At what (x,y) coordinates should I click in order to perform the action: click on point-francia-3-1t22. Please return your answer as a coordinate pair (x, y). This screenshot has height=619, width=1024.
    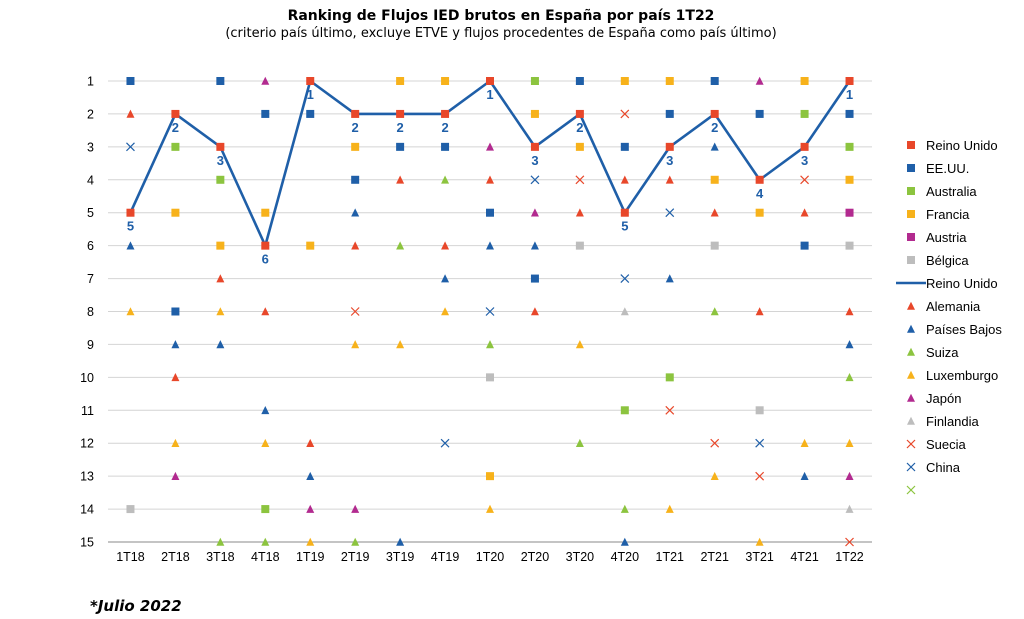
    Looking at the image, I should click on (849, 179).